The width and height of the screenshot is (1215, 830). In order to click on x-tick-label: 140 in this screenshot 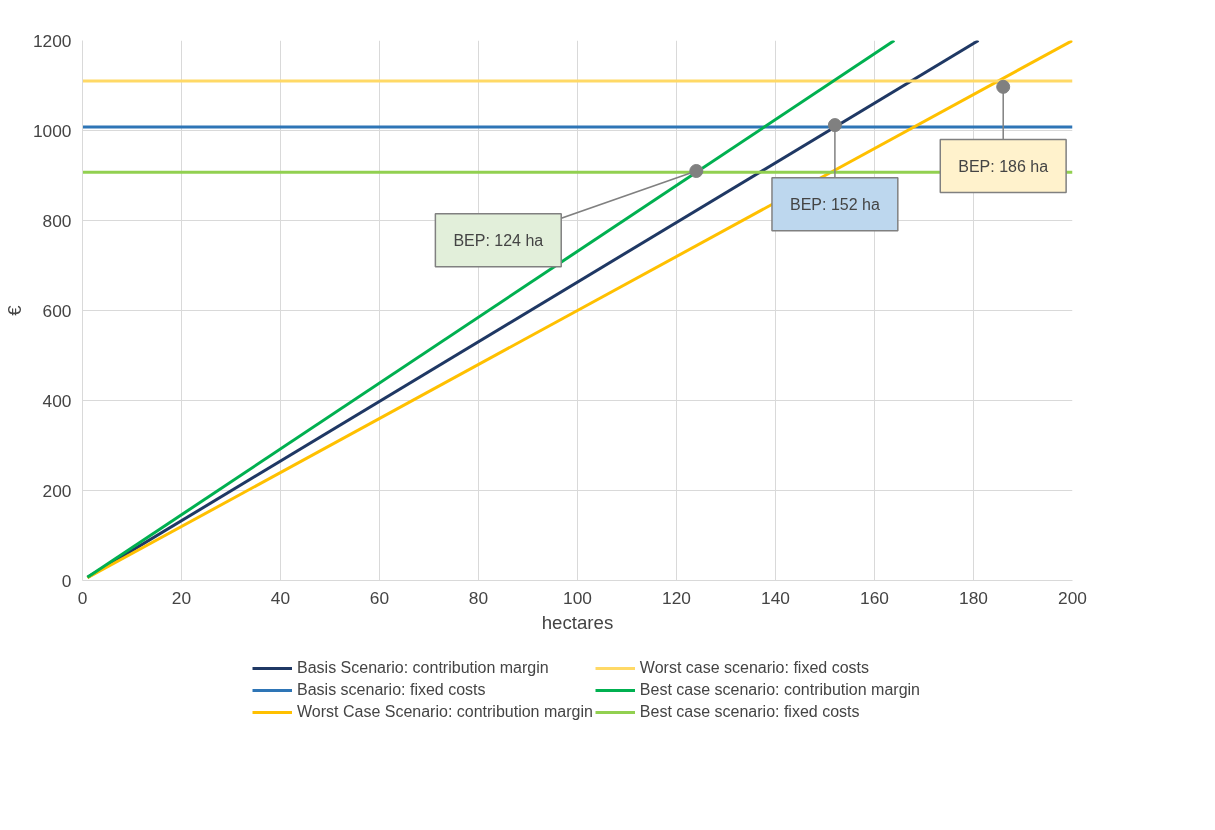, I will do `click(775, 597)`.